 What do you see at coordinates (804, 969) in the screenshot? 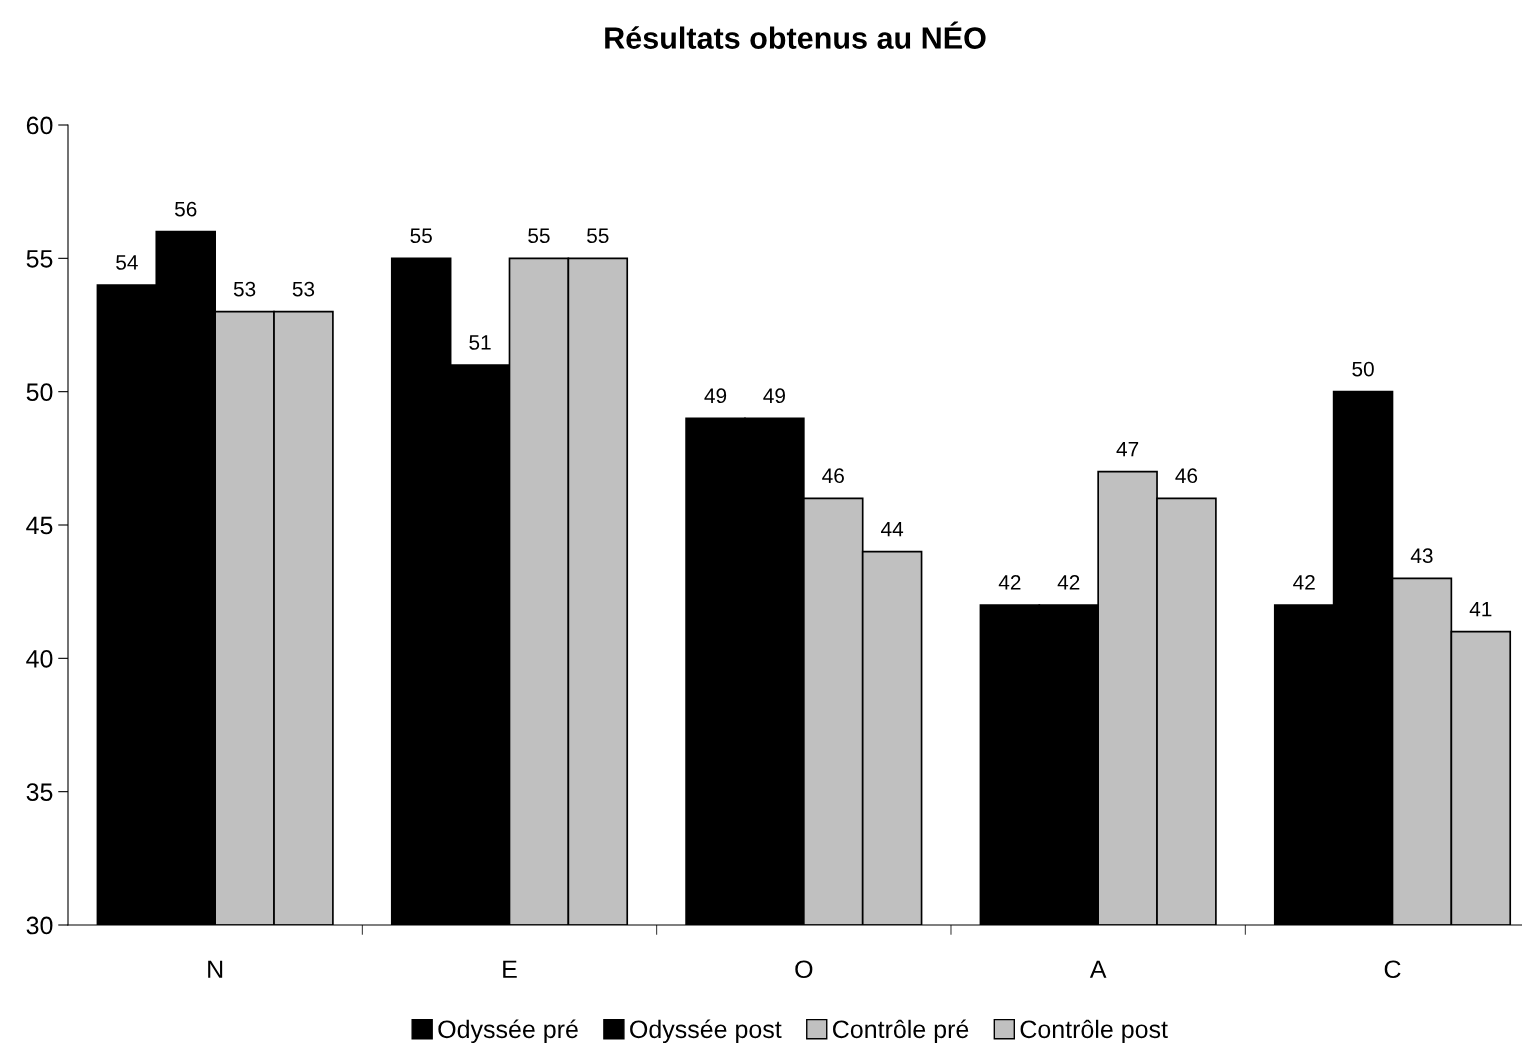
I see `x-tick-label: O` at bounding box center [804, 969].